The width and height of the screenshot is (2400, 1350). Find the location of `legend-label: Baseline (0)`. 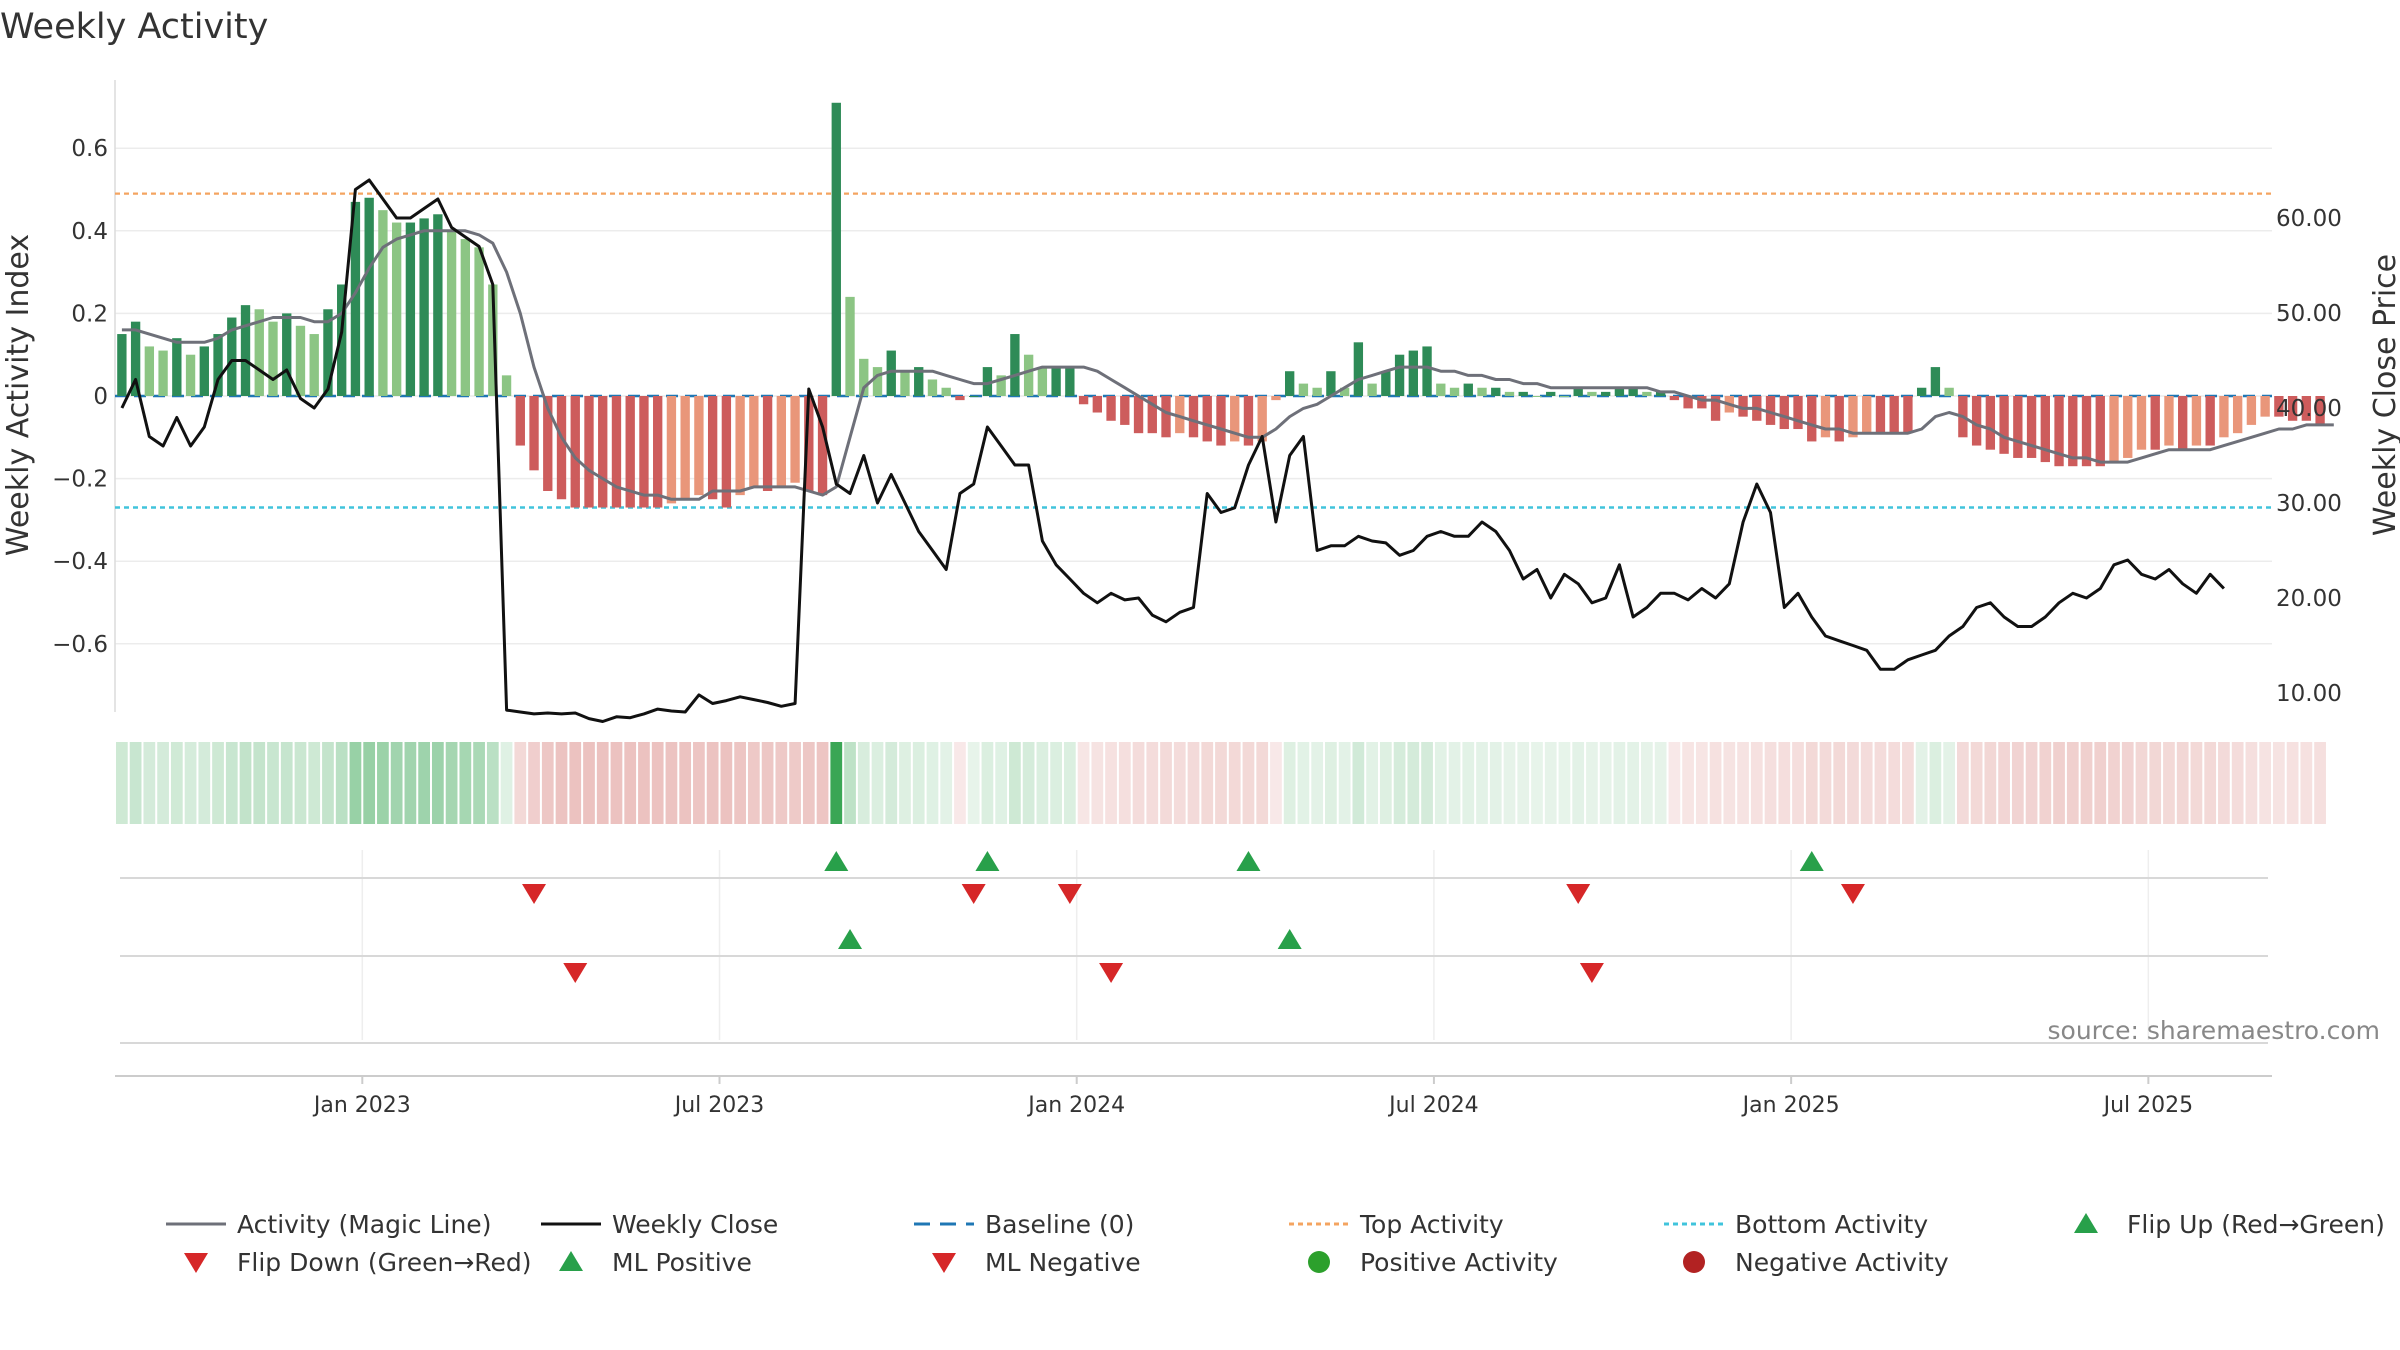

legend-label: Baseline (0) is located at coordinates (1059, 1224).